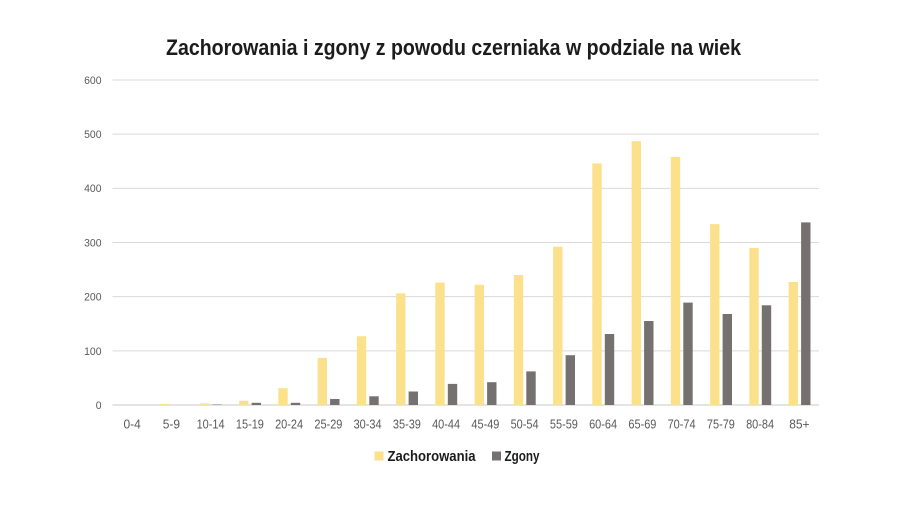 The image size is (900, 505). Describe the element at coordinates (92, 135) in the screenshot. I see `svg-text: 500` at that location.